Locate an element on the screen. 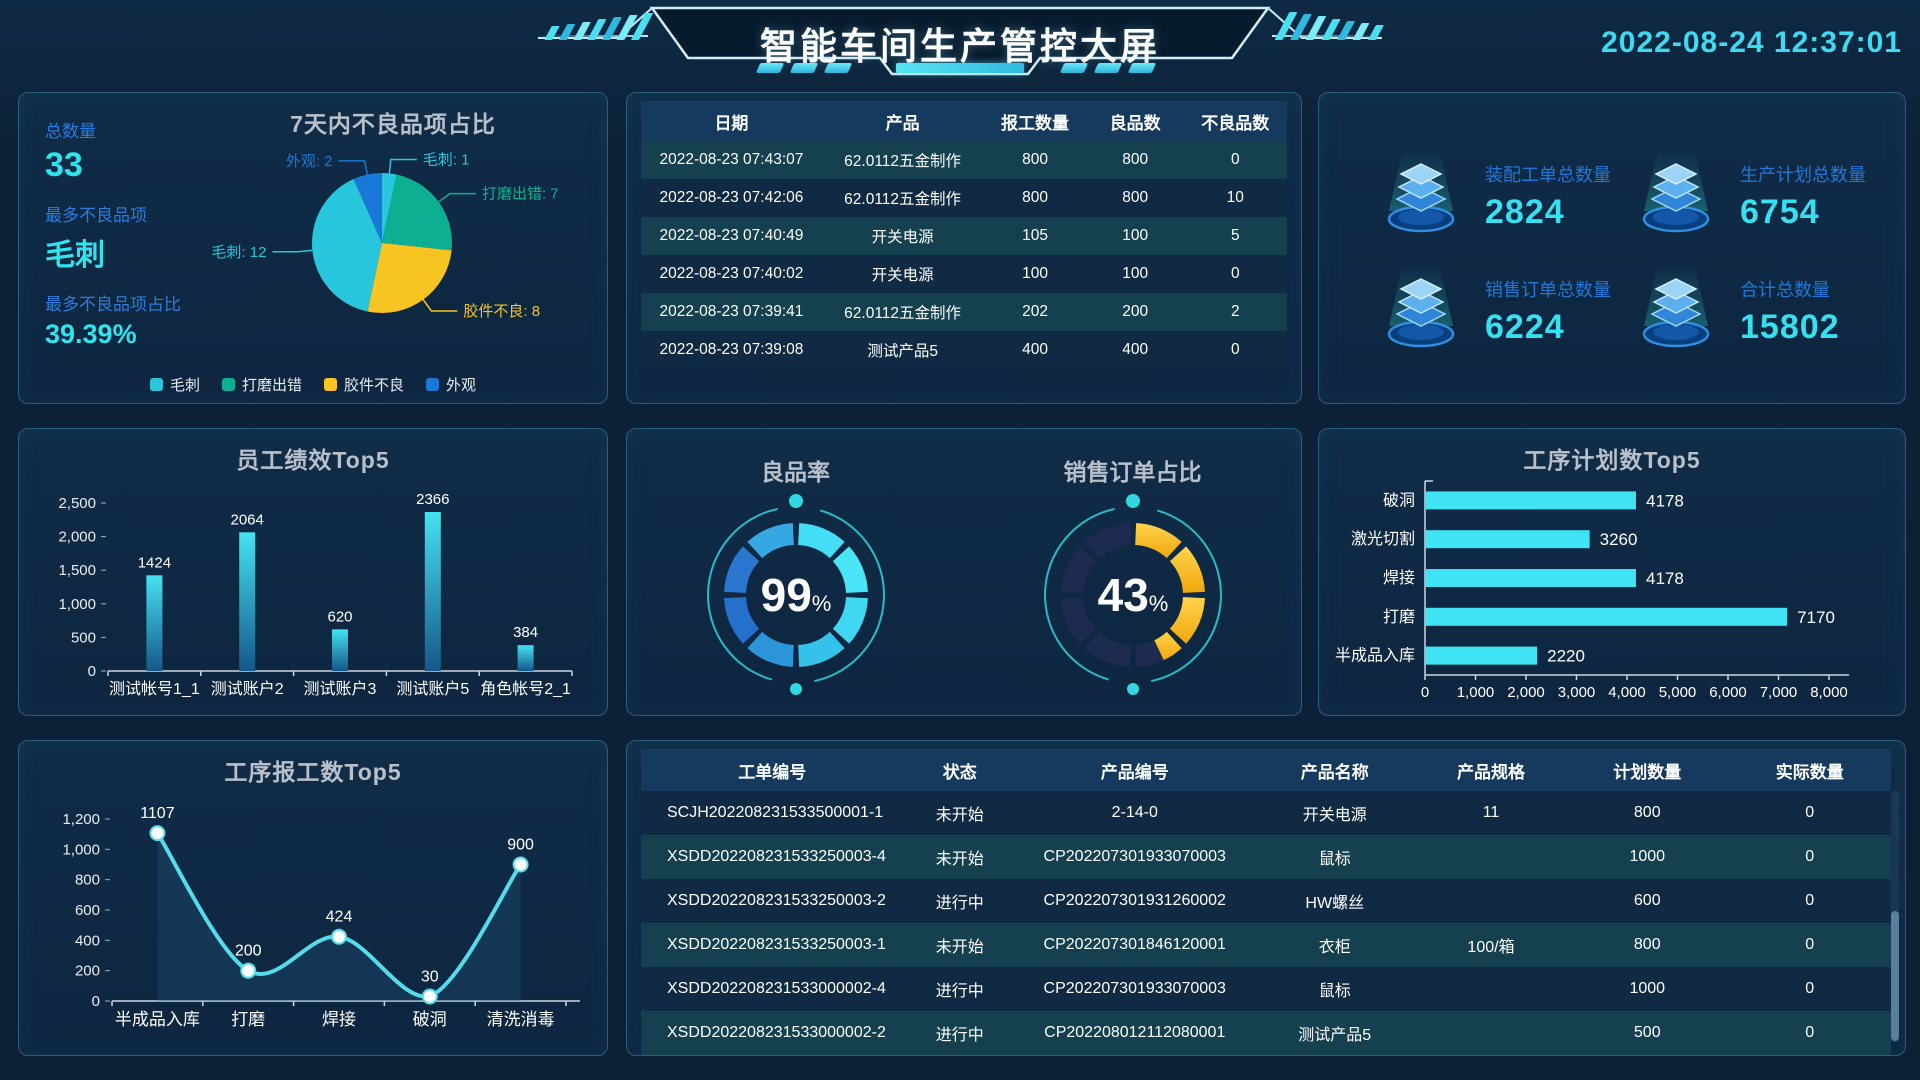  header-center-bar is located at coordinates (960, 68).